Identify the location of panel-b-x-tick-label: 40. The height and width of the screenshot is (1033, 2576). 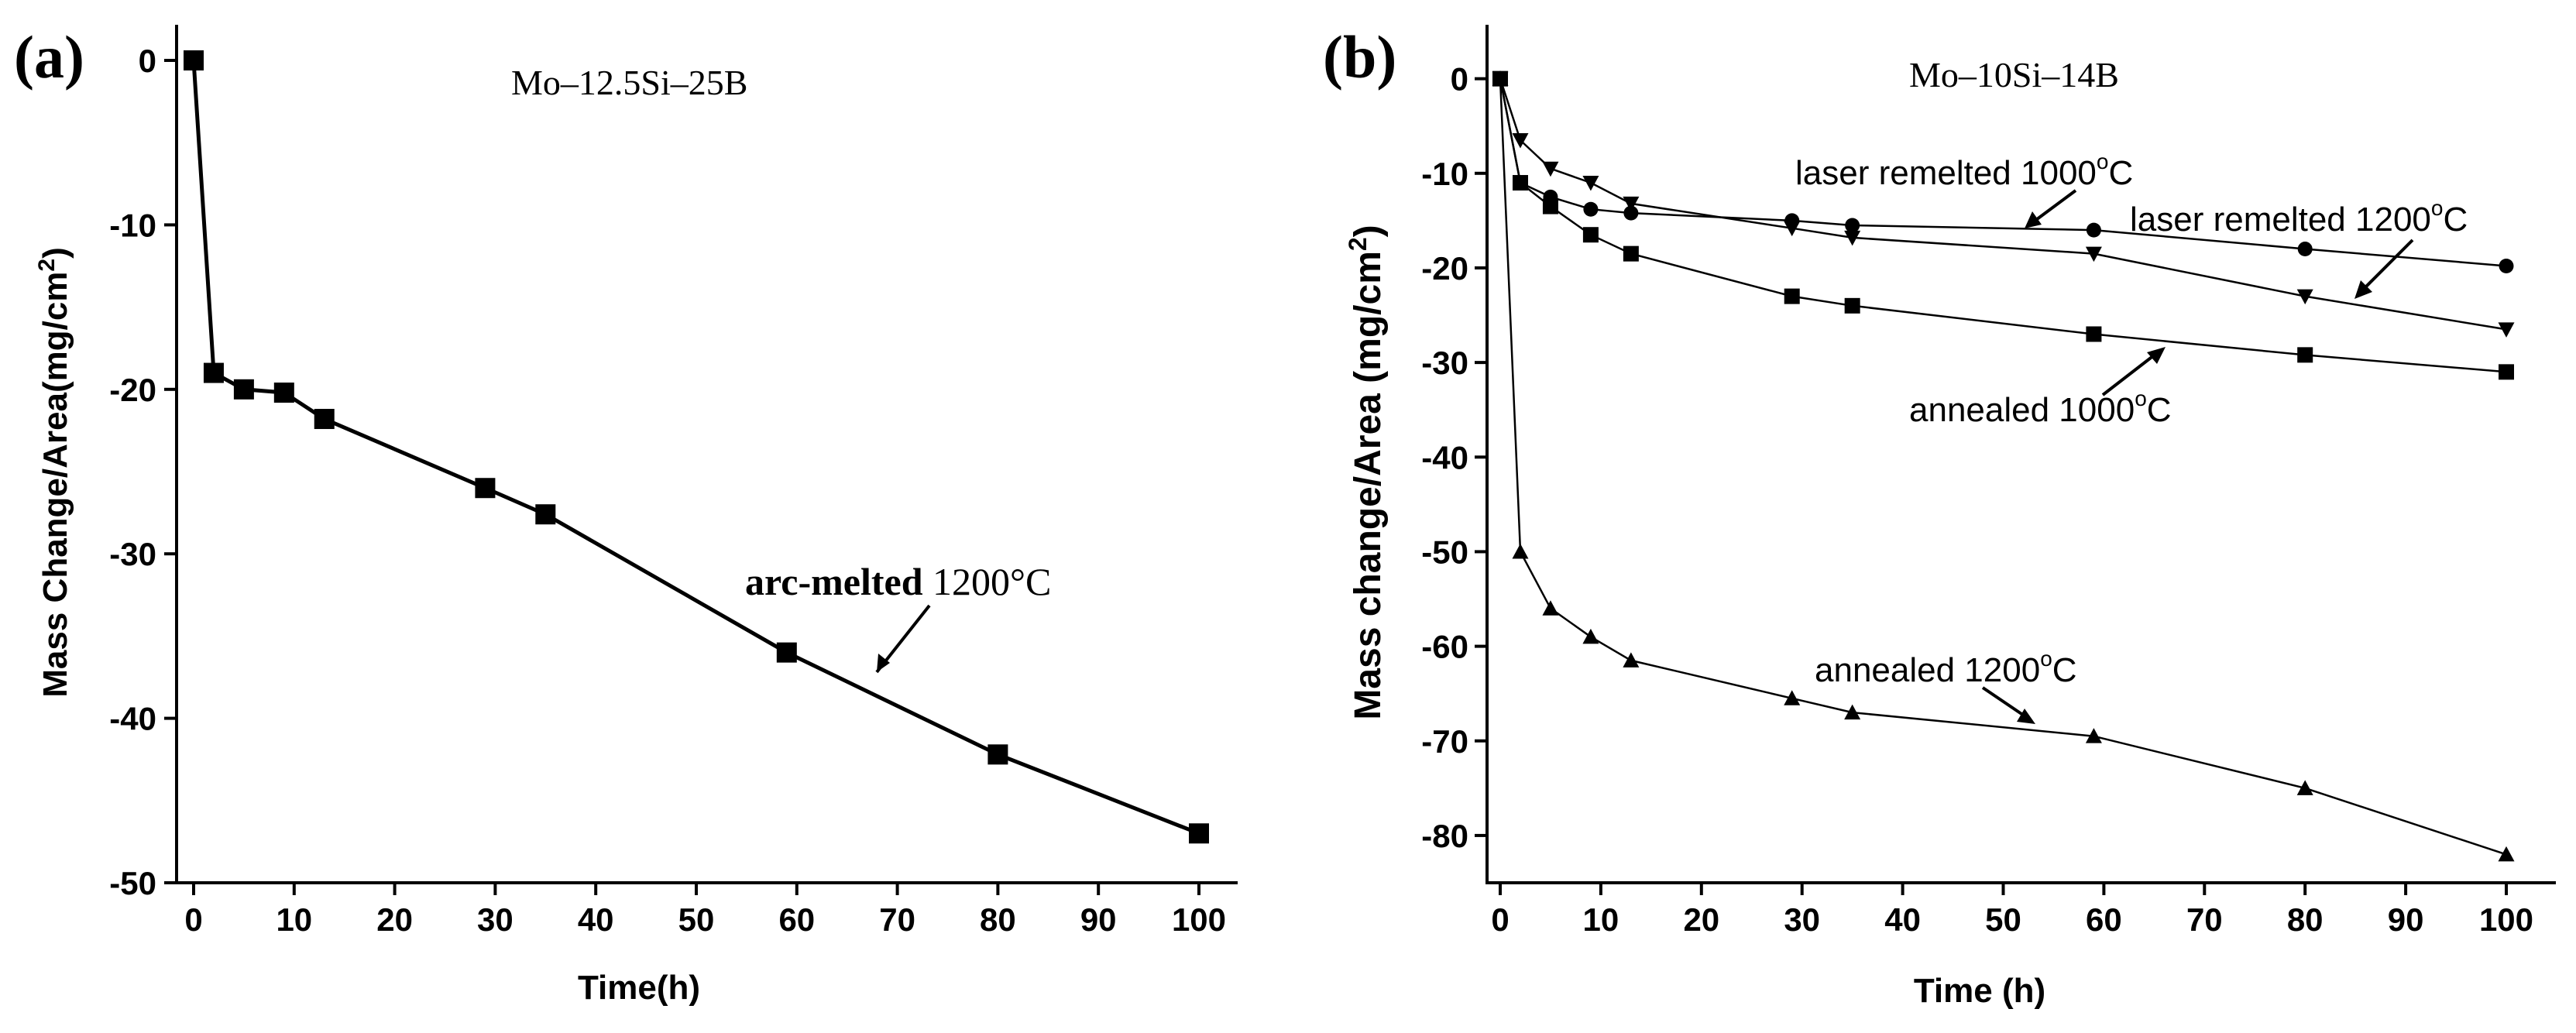
(1902, 919).